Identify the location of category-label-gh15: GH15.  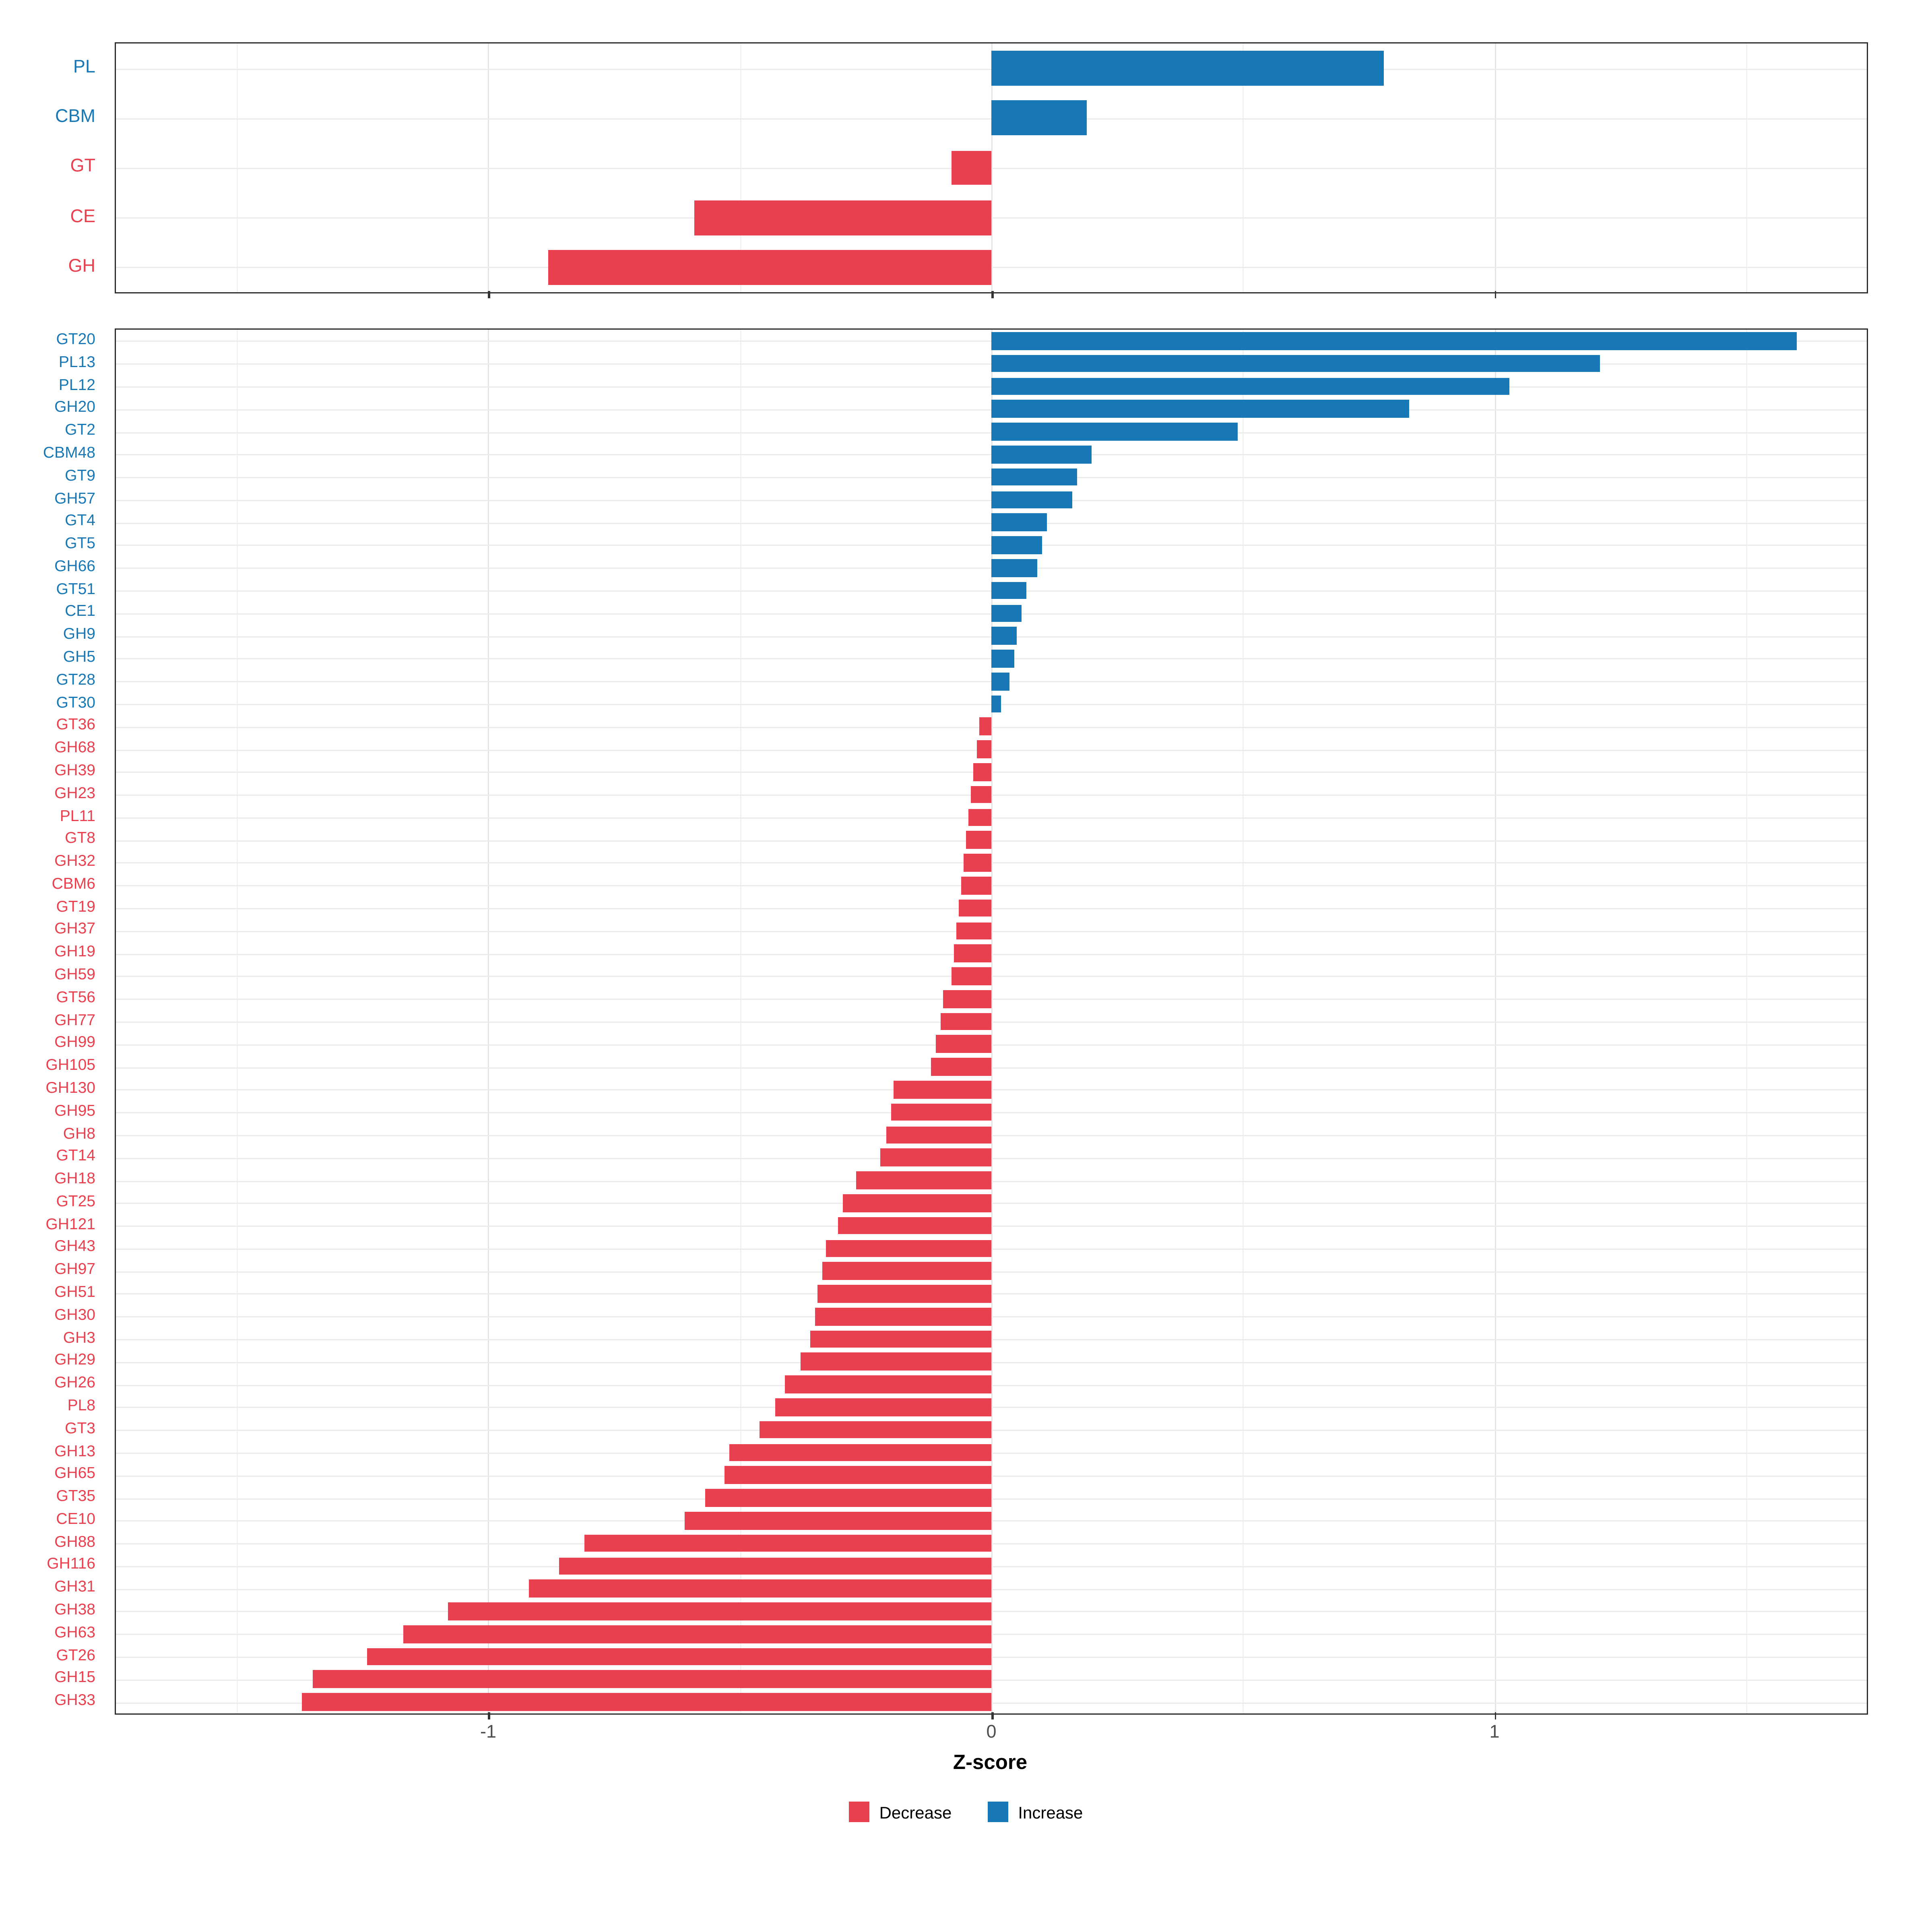
(74, 1677).